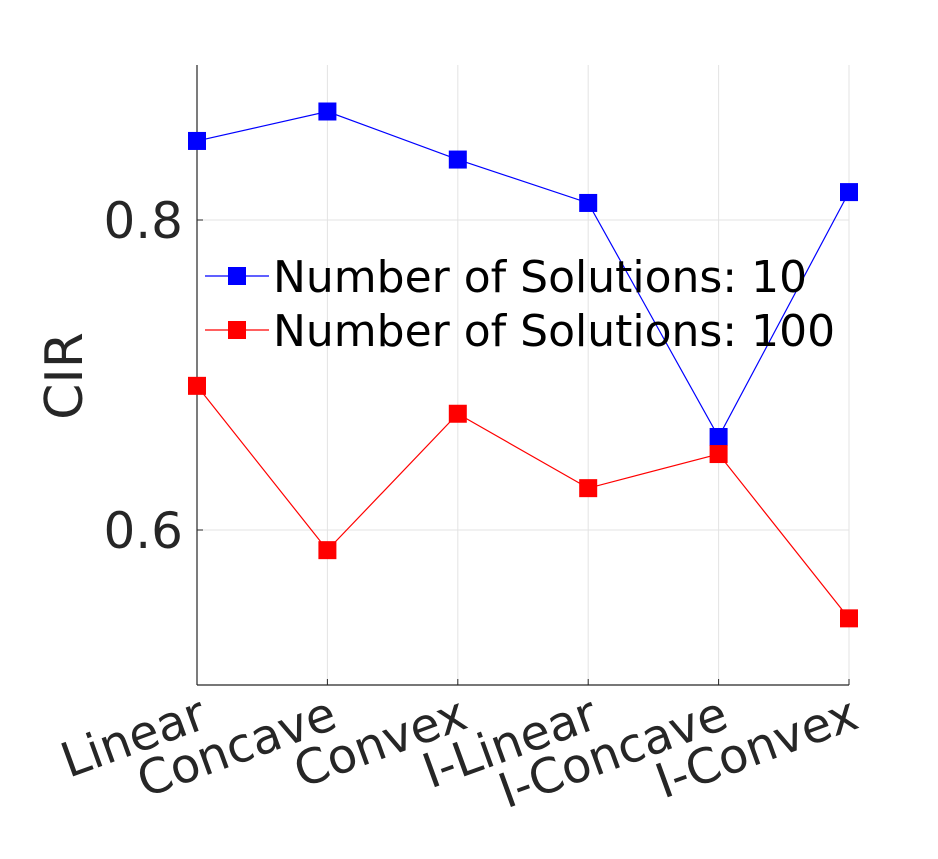 The width and height of the screenshot is (938, 859). What do you see at coordinates (143, 221) in the screenshot?
I see `y-tick-label: 0.8` at bounding box center [143, 221].